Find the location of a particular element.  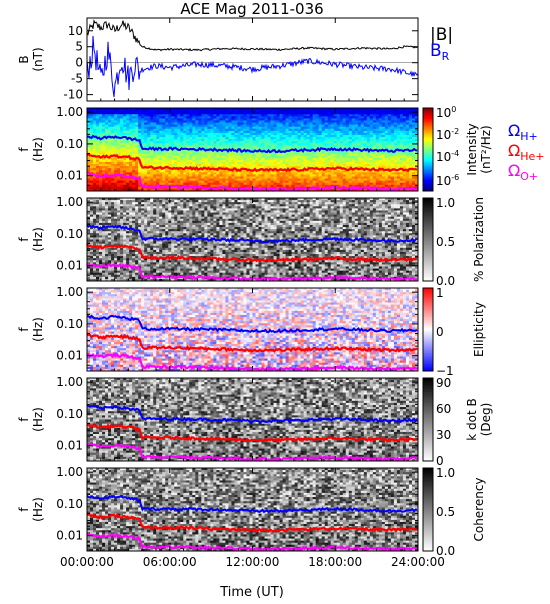

b-field-plot is located at coordinates (252, 59).